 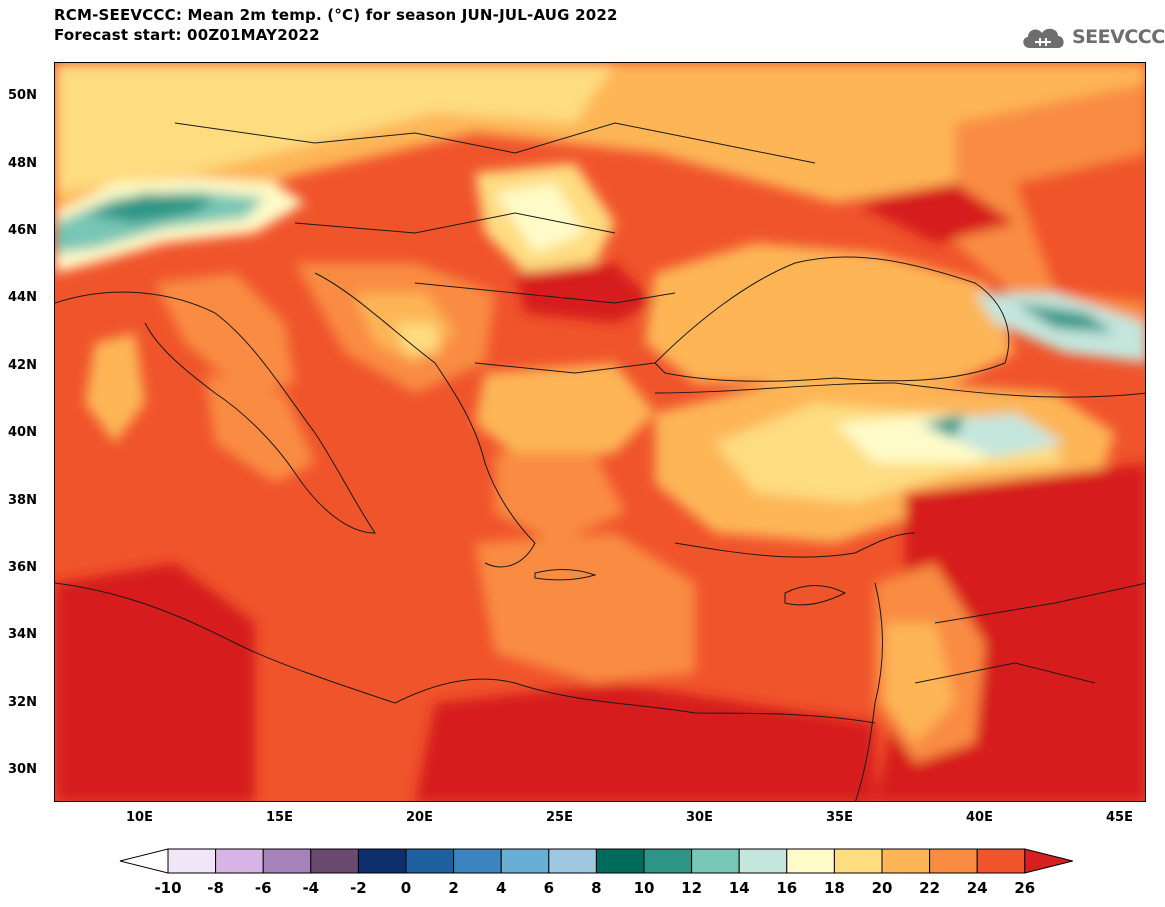 What do you see at coordinates (1048, 861) in the screenshot?
I see `colorbar-over-arrow` at bounding box center [1048, 861].